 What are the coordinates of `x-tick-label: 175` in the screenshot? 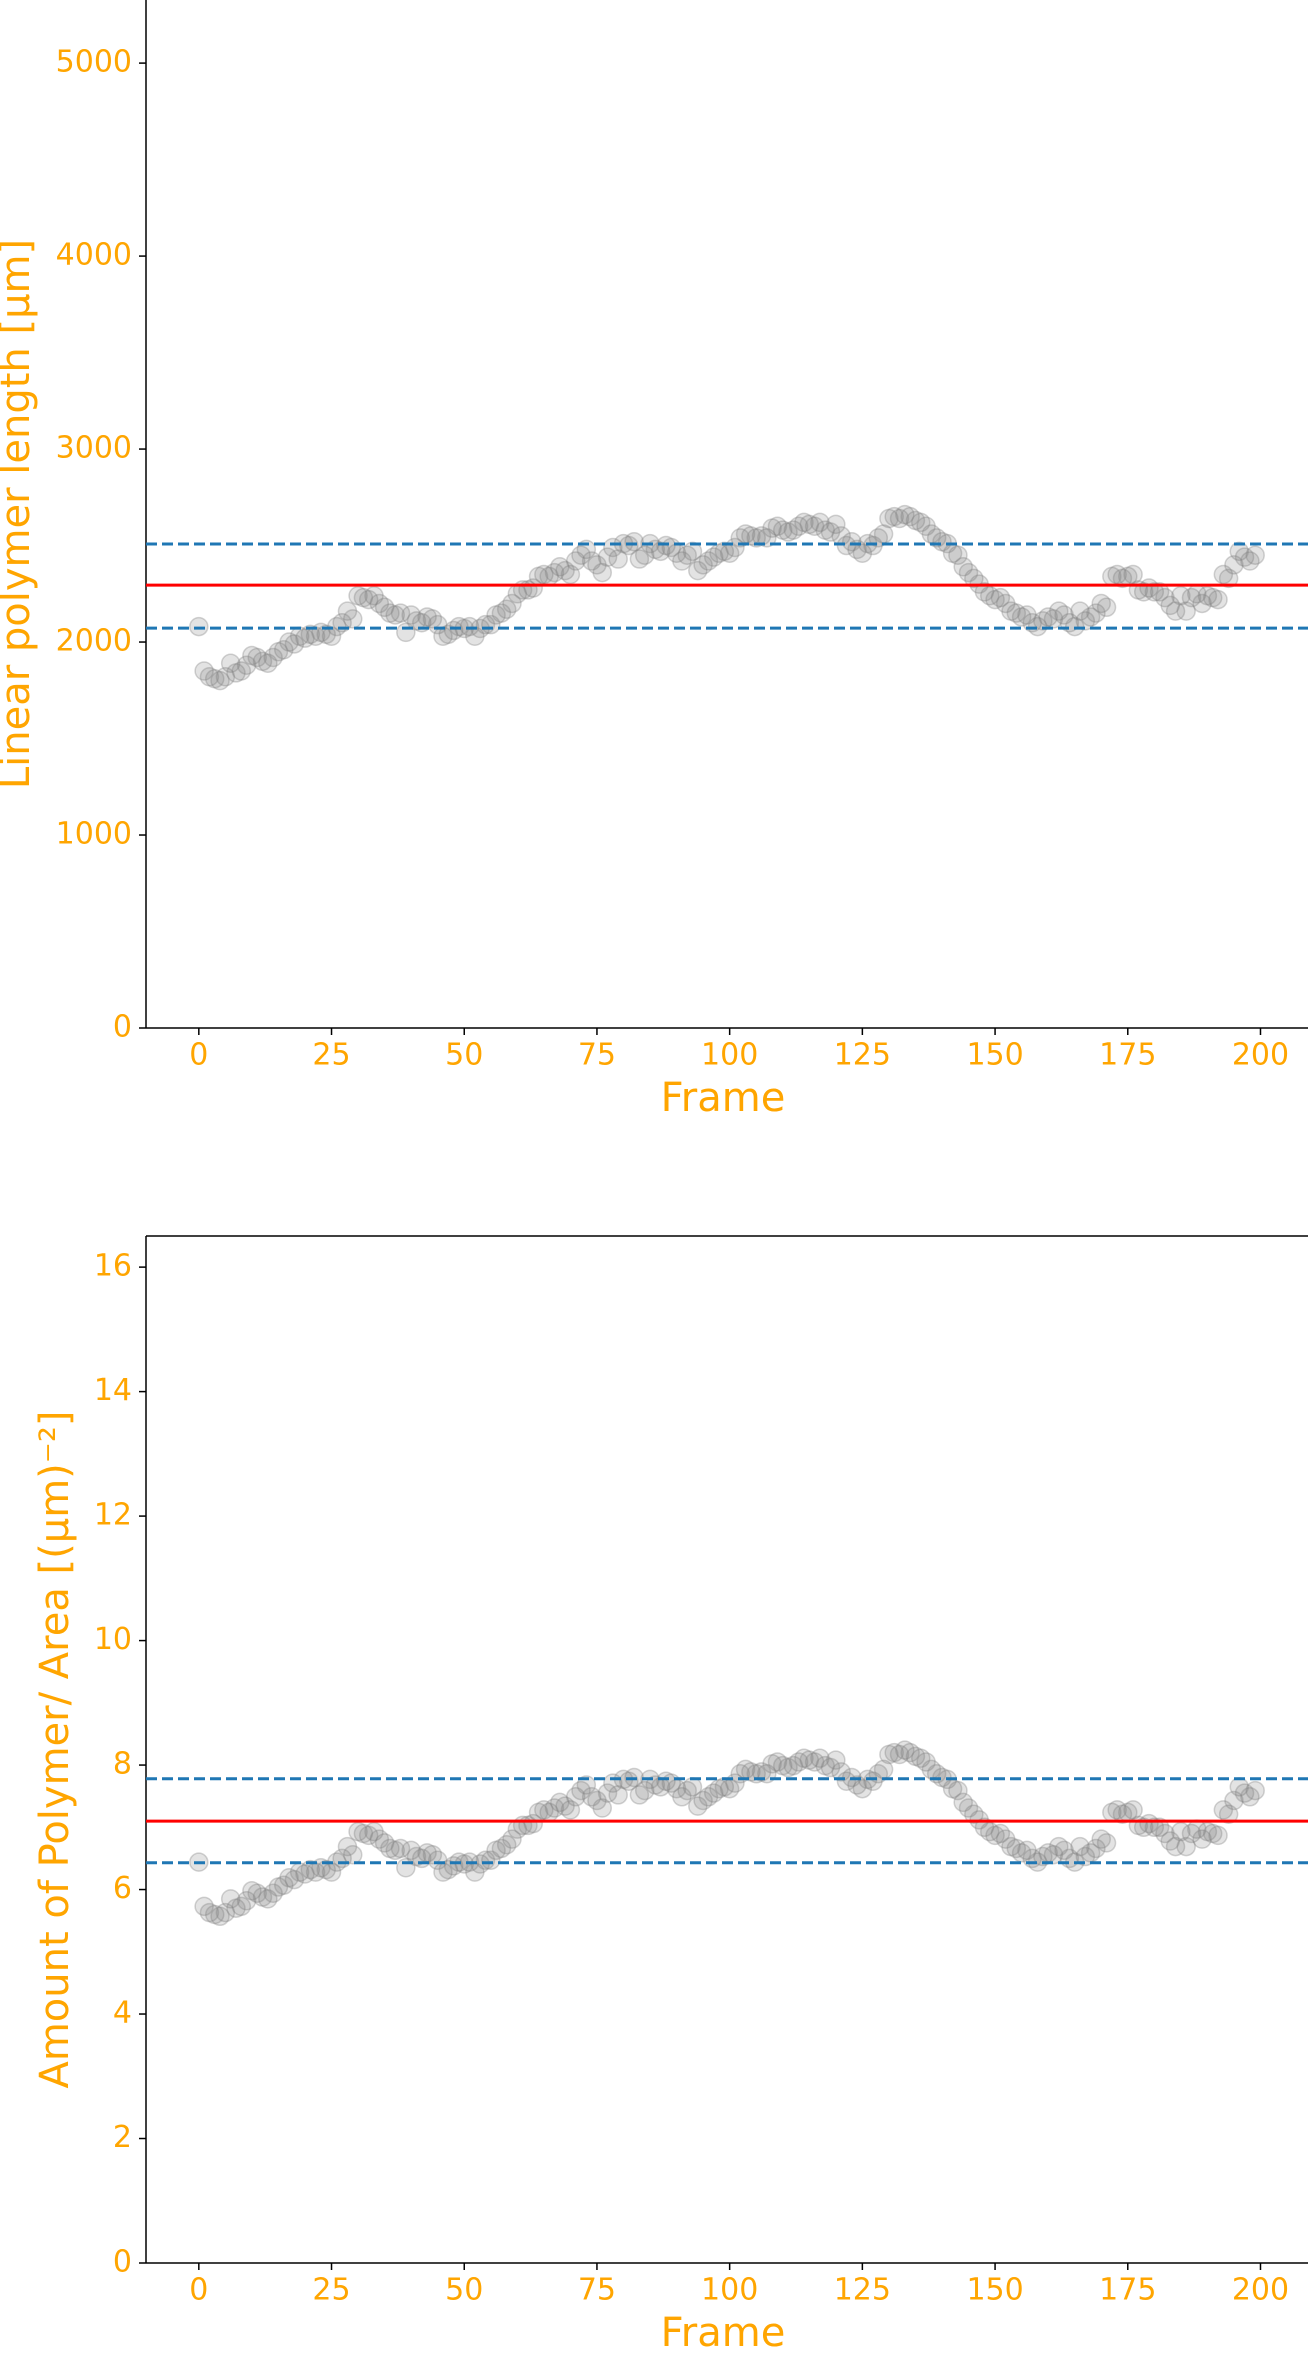 It's located at (1127, 1055).